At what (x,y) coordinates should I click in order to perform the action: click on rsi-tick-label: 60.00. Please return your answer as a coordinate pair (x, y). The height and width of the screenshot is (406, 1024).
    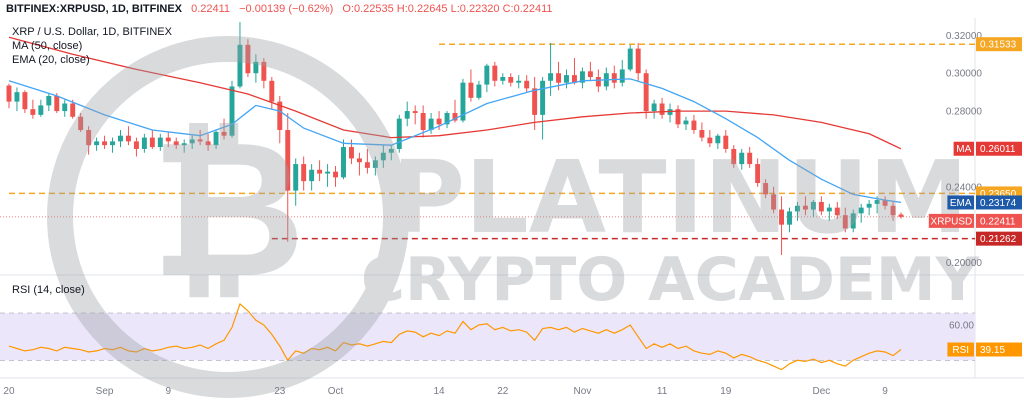
    Looking at the image, I should click on (961, 326).